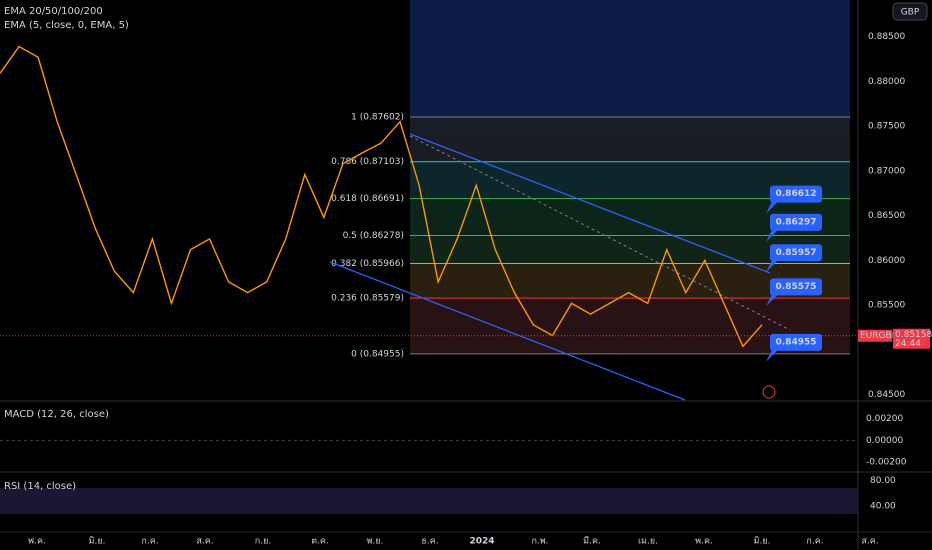  What do you see at coordinates (886, 127) in the screenshot?
I see `price-tick-label: 0.87500` at bounding box center [886, 127].